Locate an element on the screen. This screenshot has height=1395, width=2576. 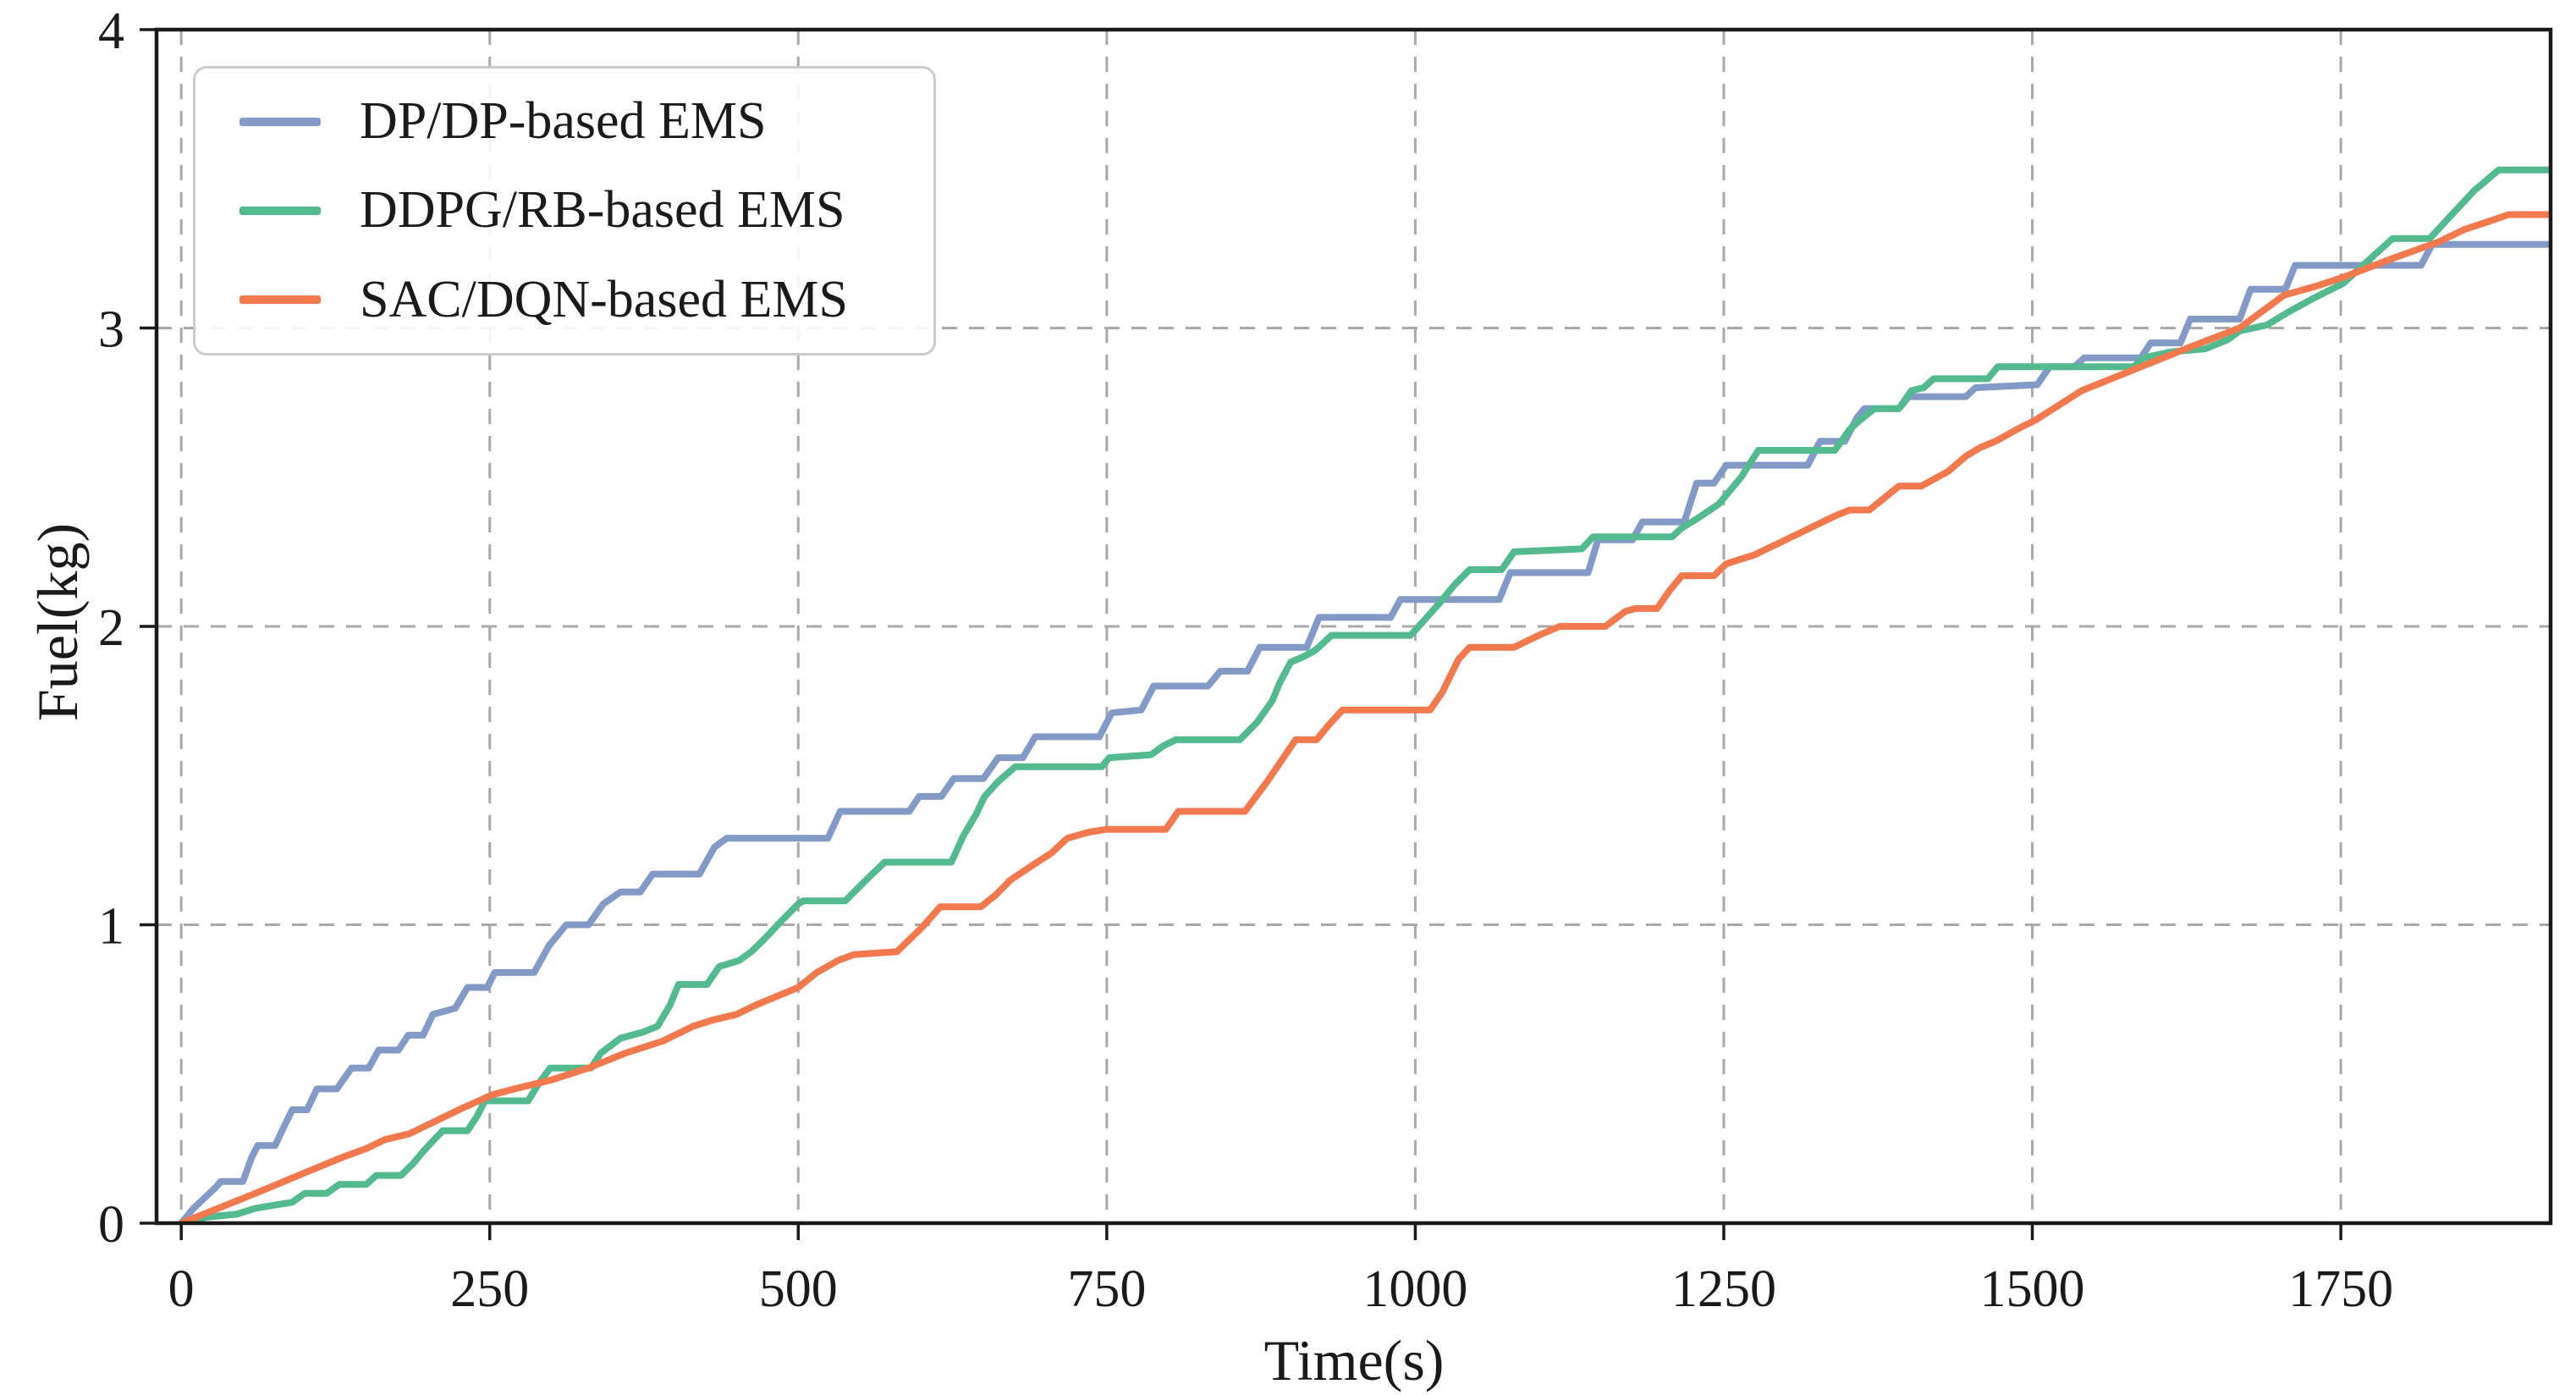
x-axis-label: Time(s) is located at coordinates (1354, 1360).